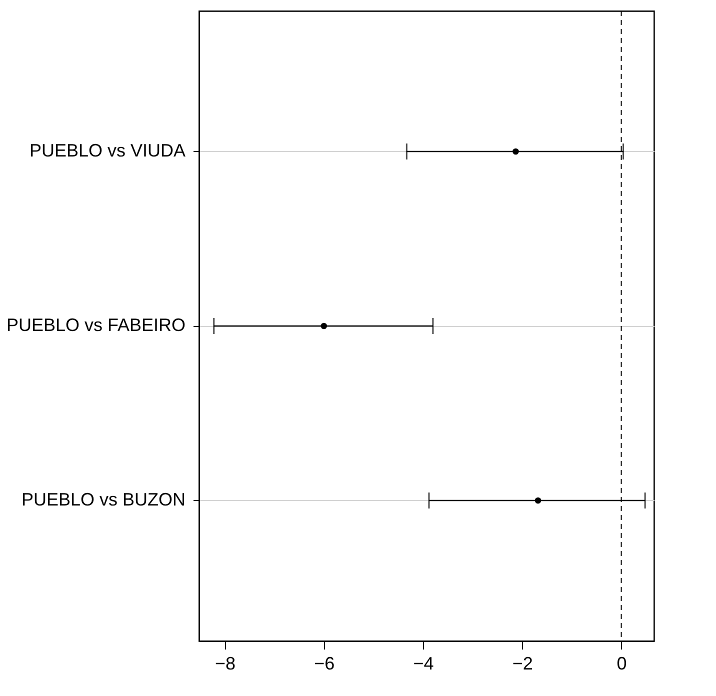  I want to click on y-tick-label: PUEBLO vs BUZON, so click(103, 500).